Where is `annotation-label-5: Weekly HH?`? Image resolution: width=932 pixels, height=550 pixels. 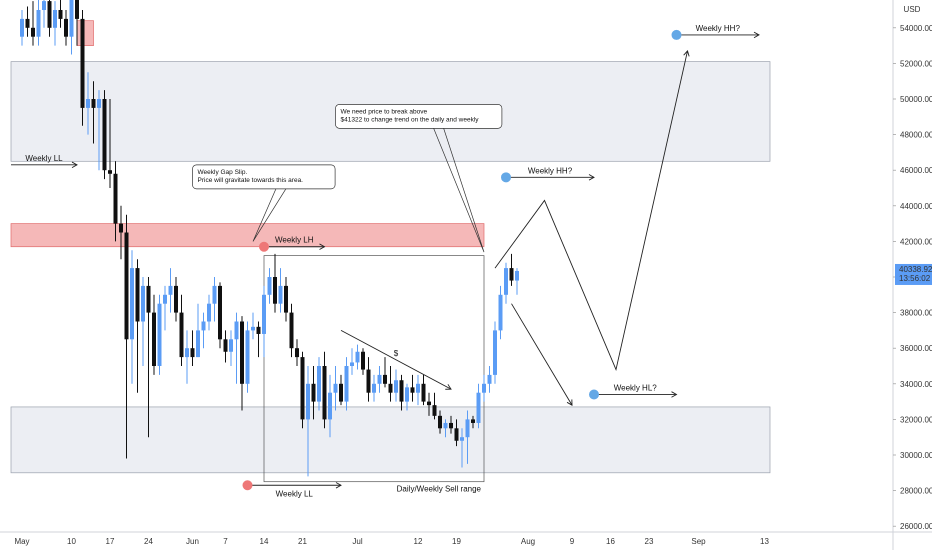 annotation-label-5: Weekly HH? is located at coordinates (718, 28).